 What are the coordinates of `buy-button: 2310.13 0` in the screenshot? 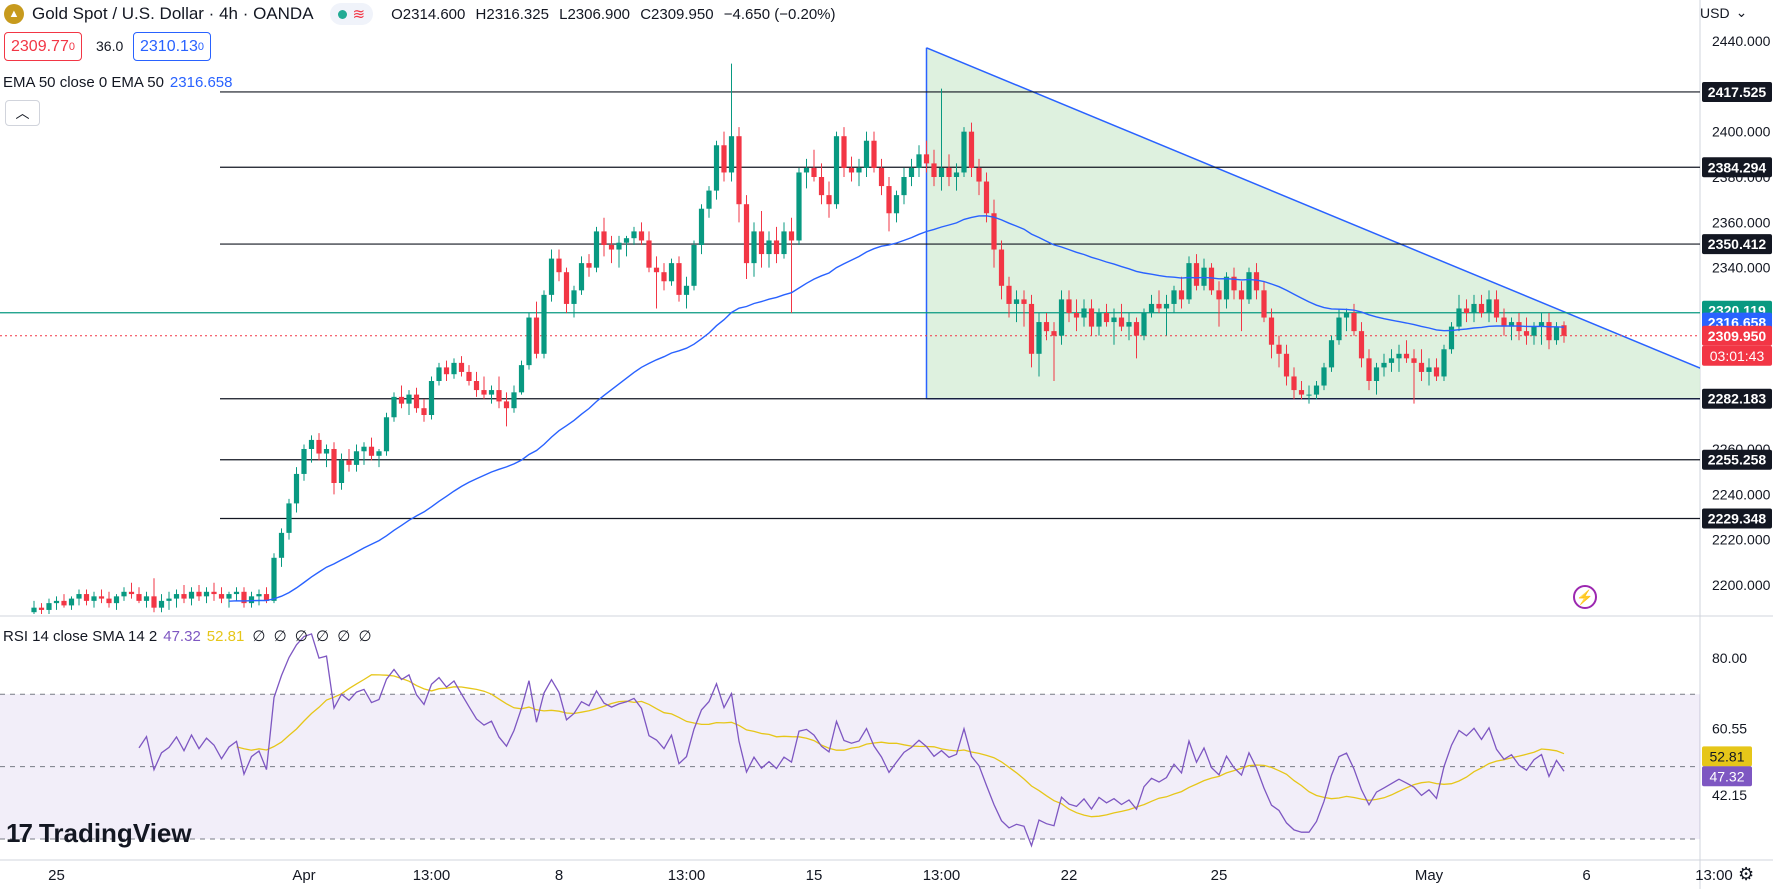 It's located at (172, 46).